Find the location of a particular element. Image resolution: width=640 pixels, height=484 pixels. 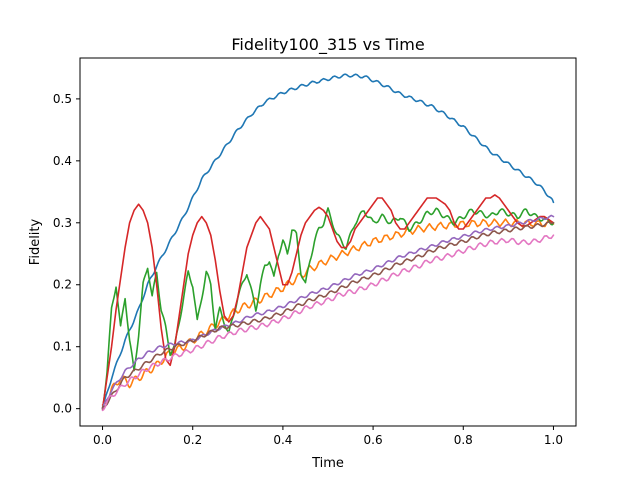

y-tick-label: 0.4 is located at coordinates (62, 161).